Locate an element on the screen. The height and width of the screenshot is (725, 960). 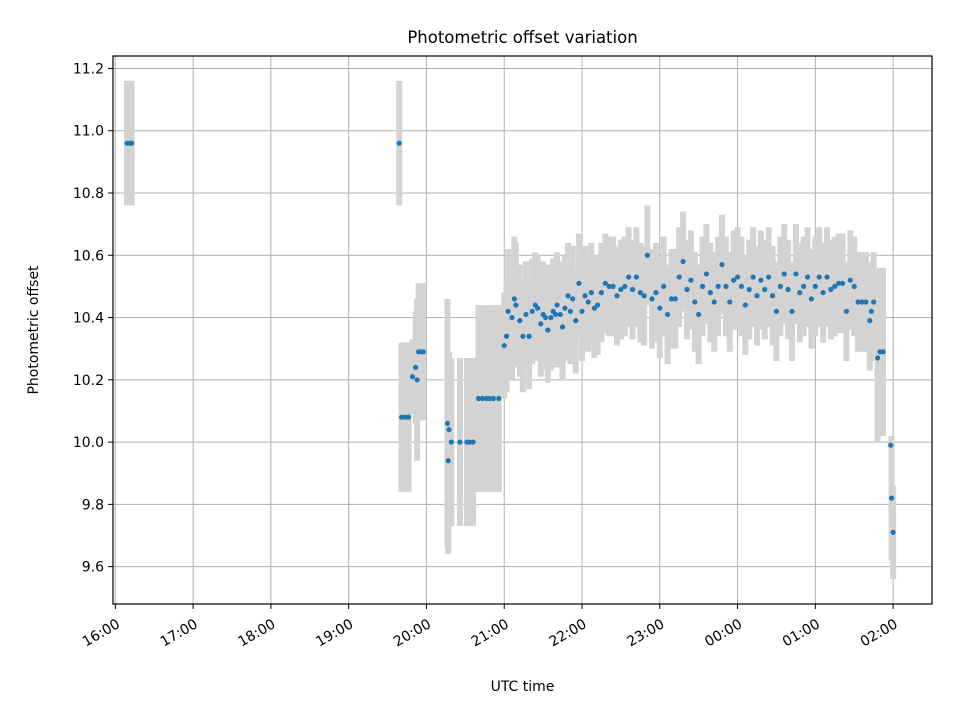
y-tick-label: 9.6 is located at coordinates (93, 568).